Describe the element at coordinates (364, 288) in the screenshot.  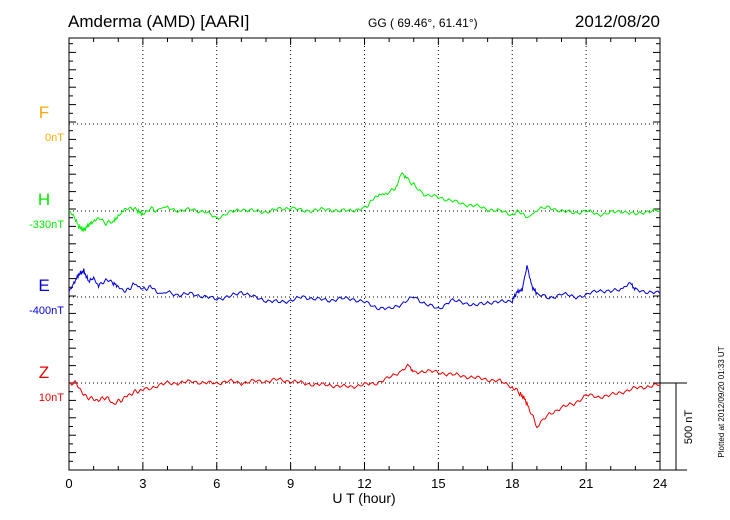
I see `series-line-e` at that location.